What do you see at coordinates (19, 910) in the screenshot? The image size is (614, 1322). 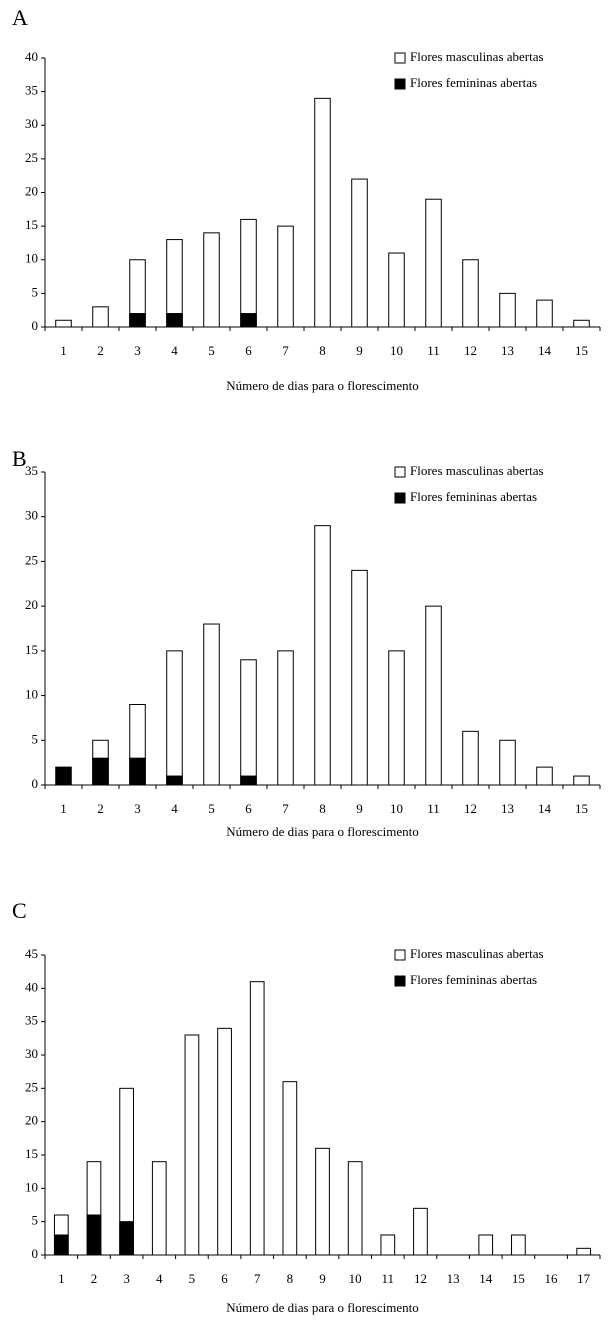 I see `panel-label: C` at bounding box center [19, 910].